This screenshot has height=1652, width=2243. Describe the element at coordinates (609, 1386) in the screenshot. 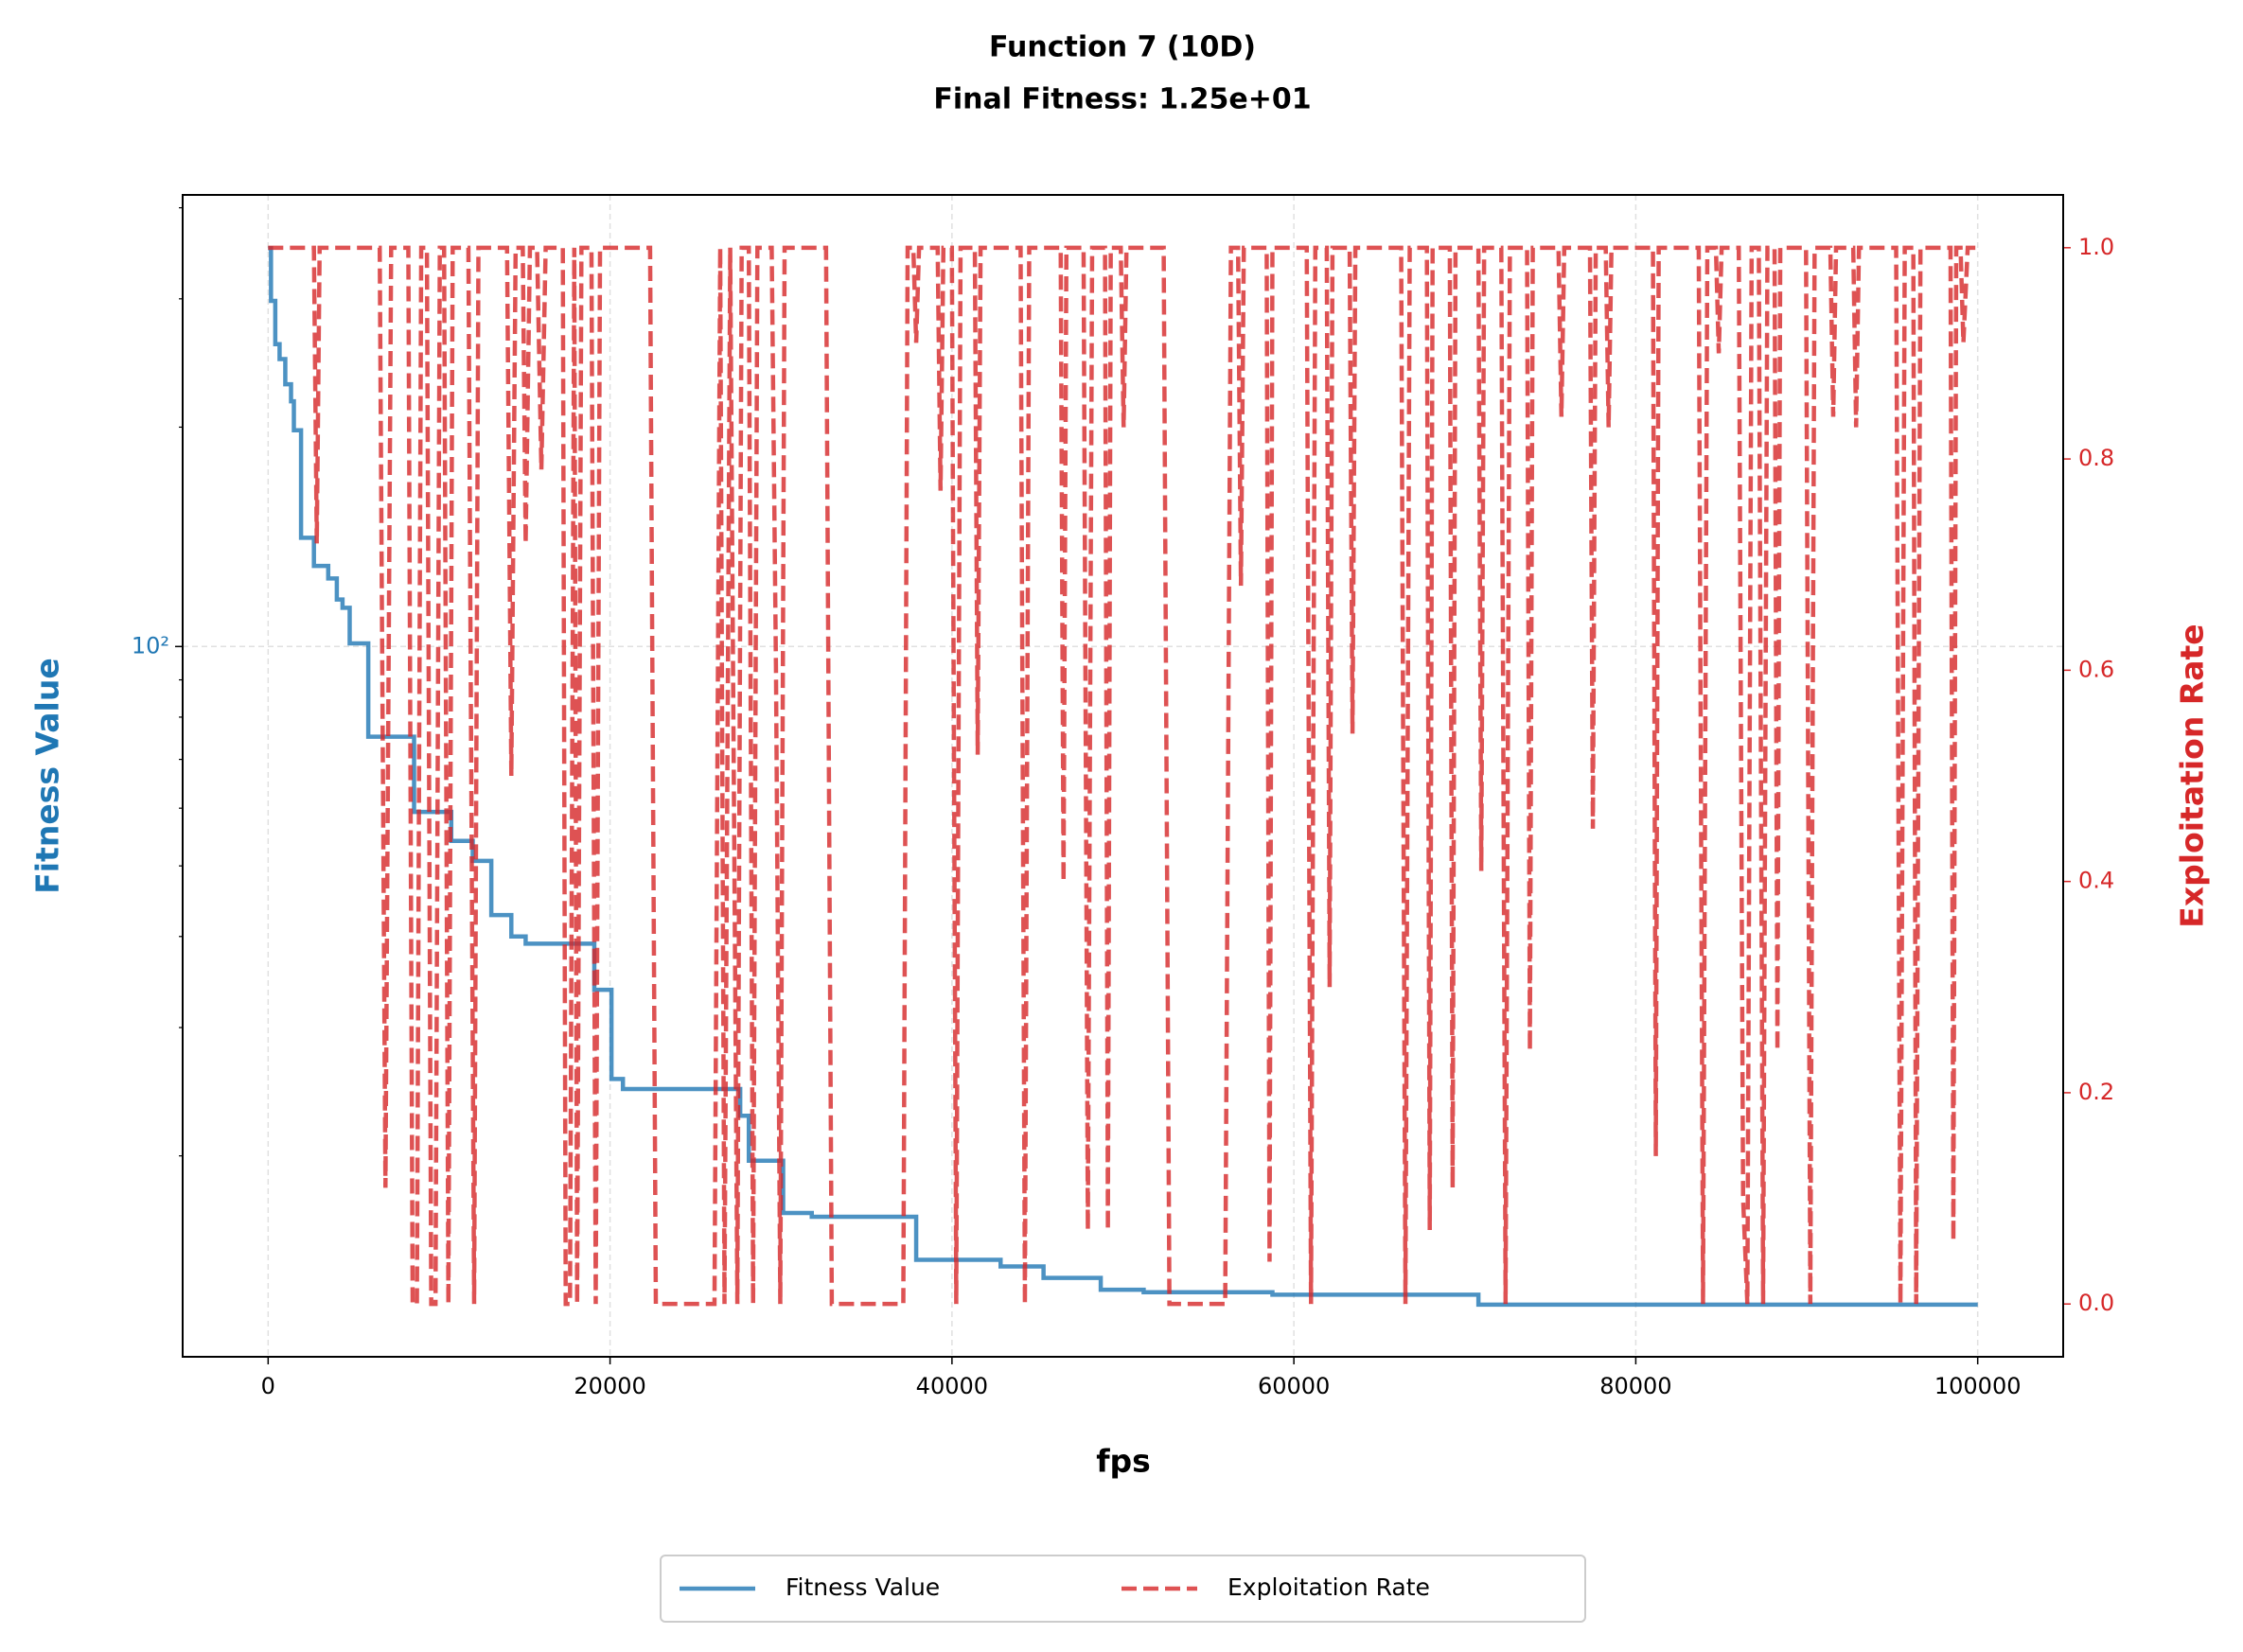

I see `x-tick-label: 20000` at that location.